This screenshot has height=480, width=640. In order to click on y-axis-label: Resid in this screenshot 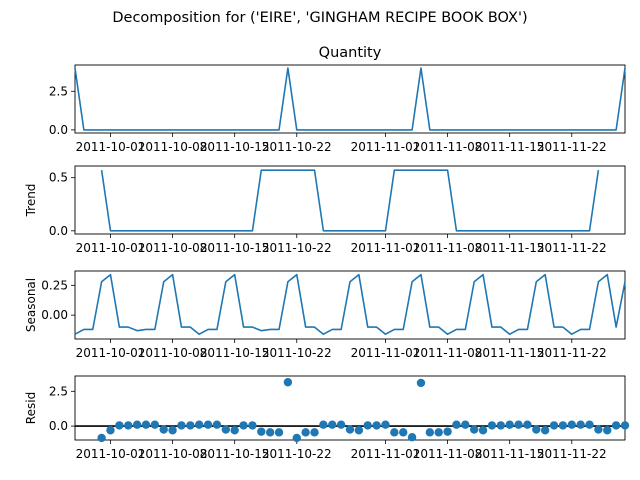, I will do `click(31, 408)`.